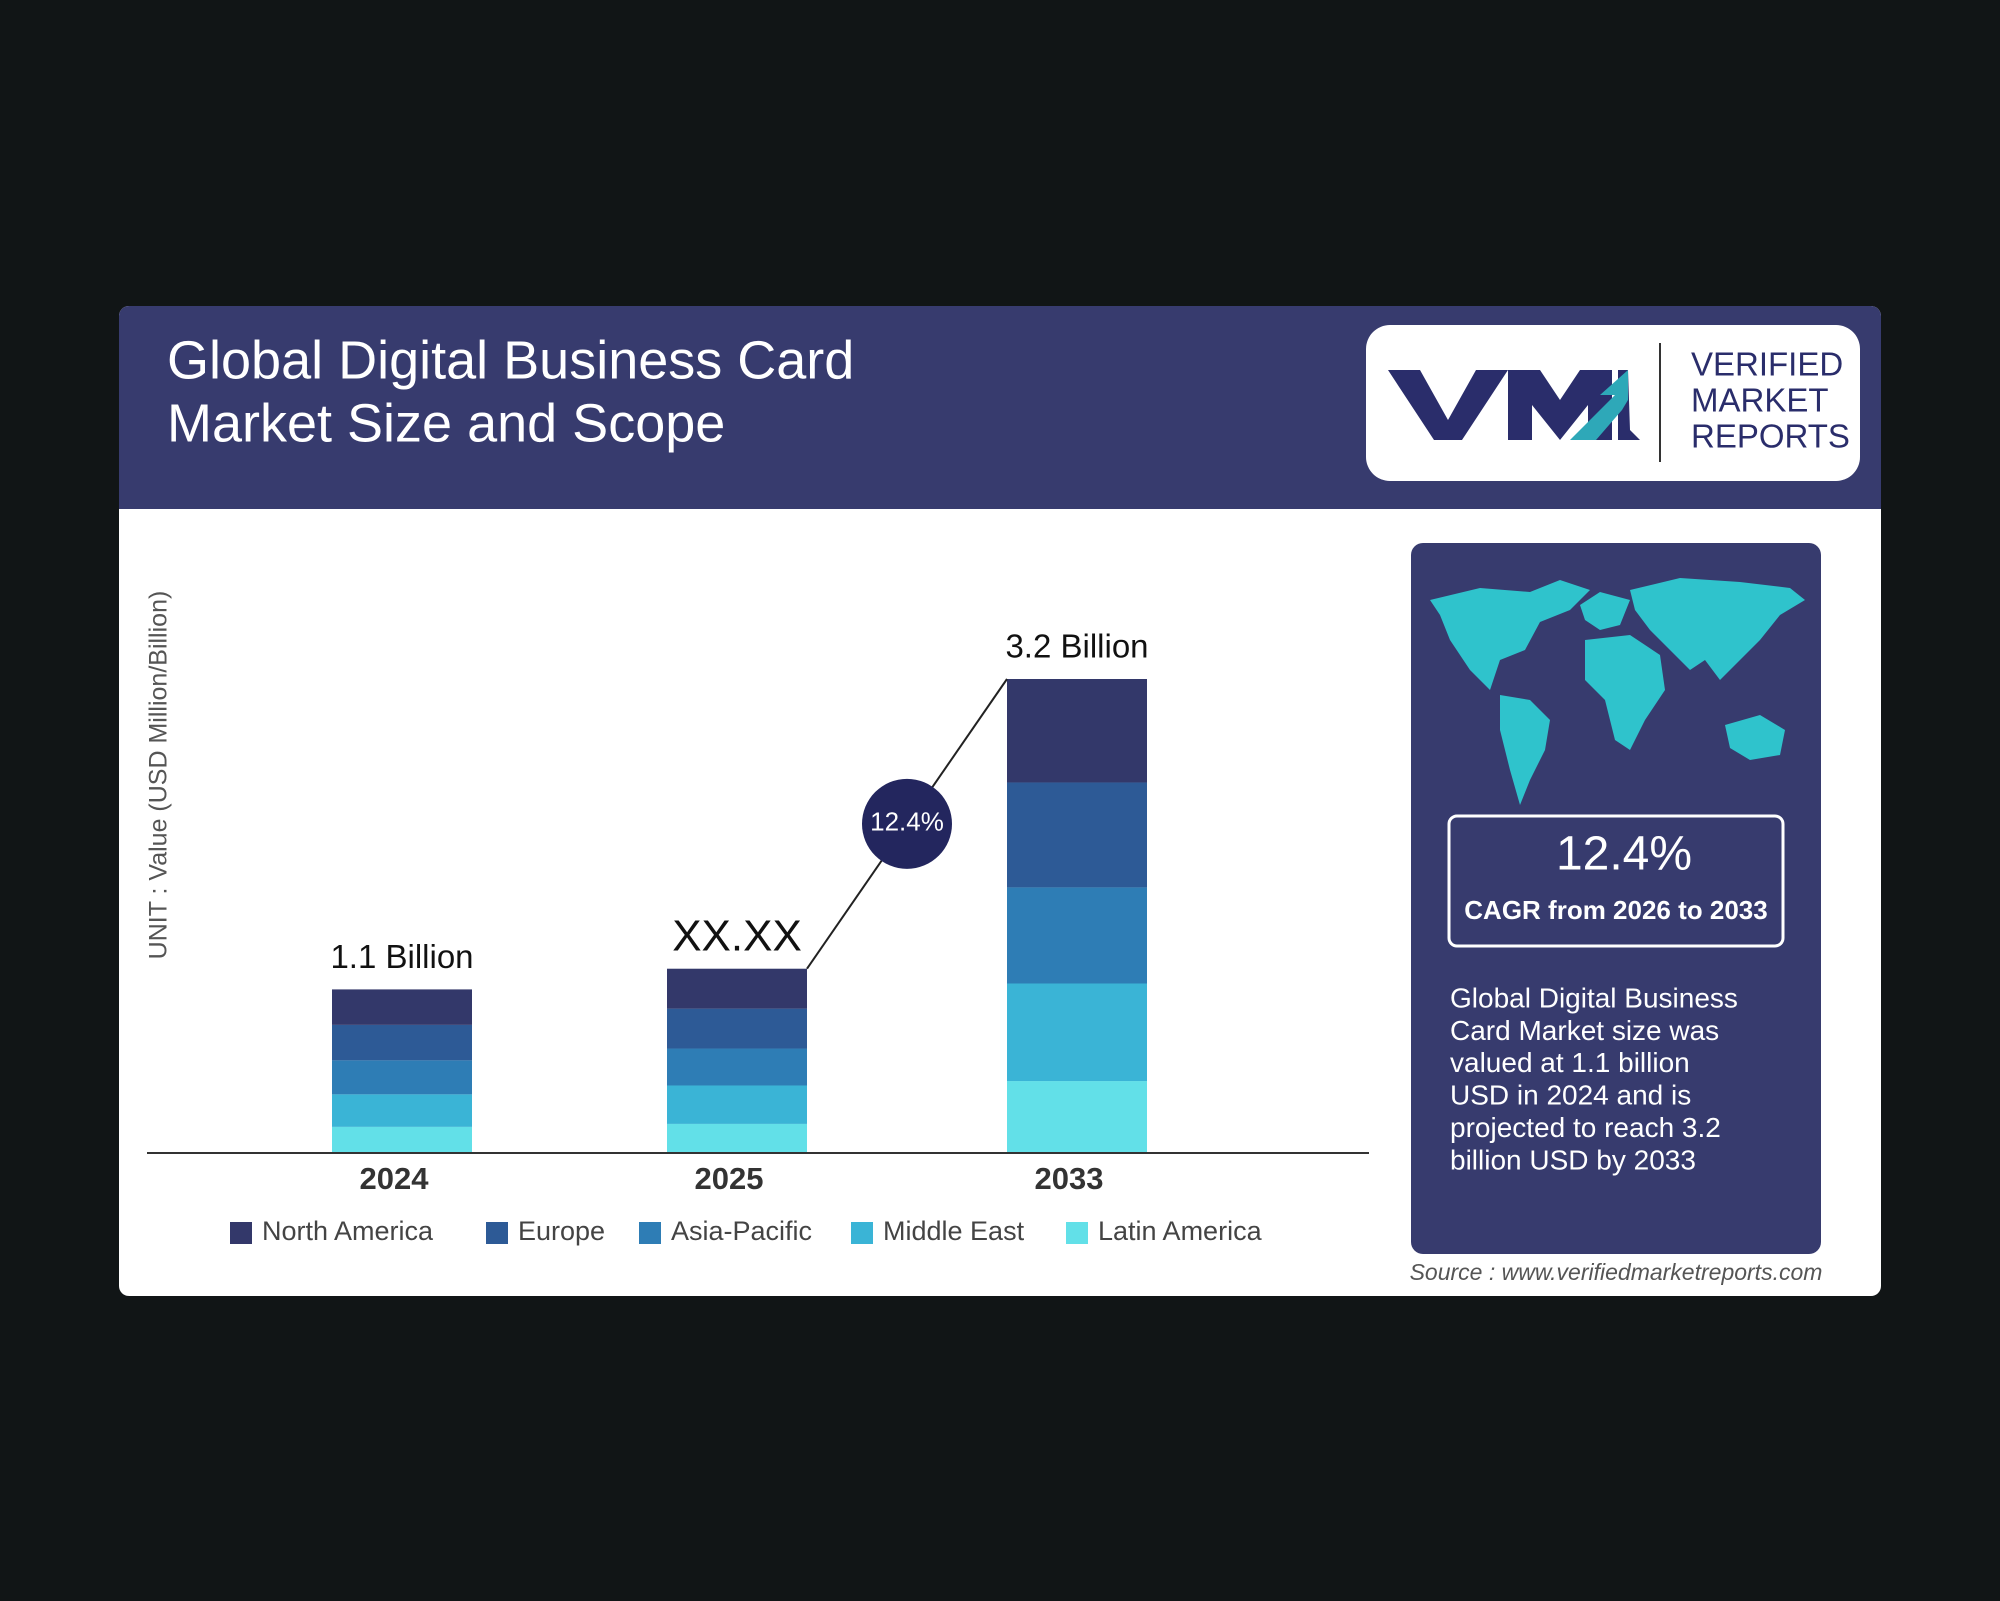 The width and height of the screenshot is (2000, 1601). I want to click on logo-mark, so click(1514, 405).